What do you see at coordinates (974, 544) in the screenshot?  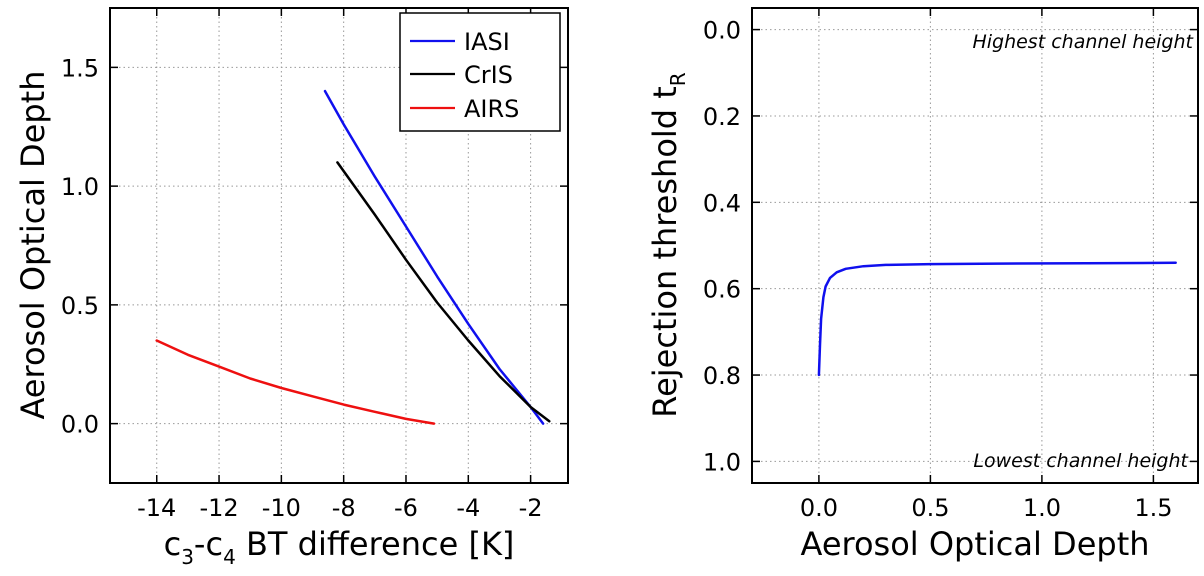 I see `x-axis-label: Aerosol Optical Depth` at bounding box center [974, 544].